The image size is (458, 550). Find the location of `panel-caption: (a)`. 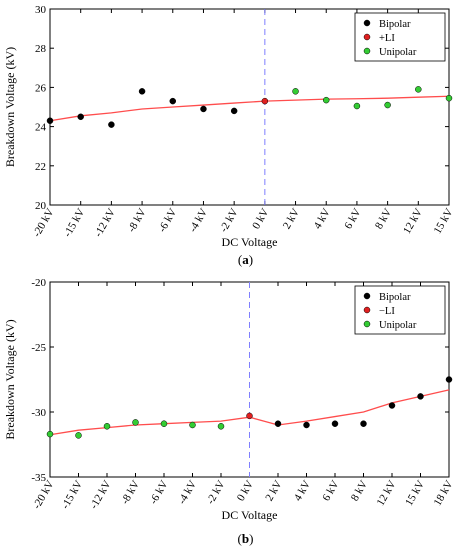

panel-caption: (a) is located at coordinates (245, 259).